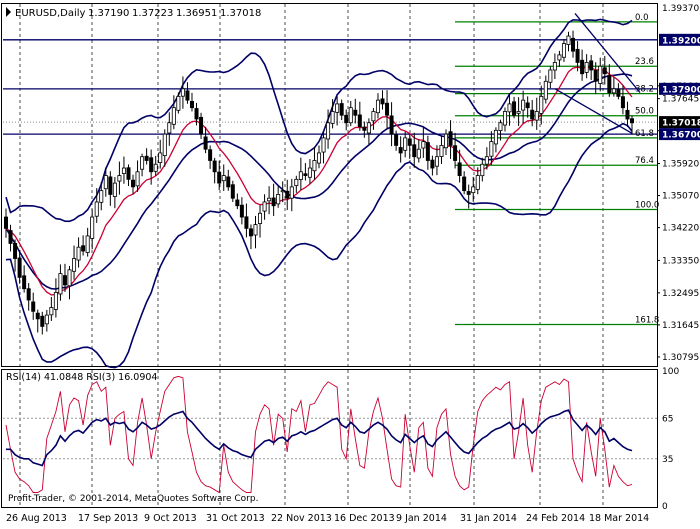 This screenshot has width=700, height=529. I want to click on price-label: 1.37900, so click(681, 90).